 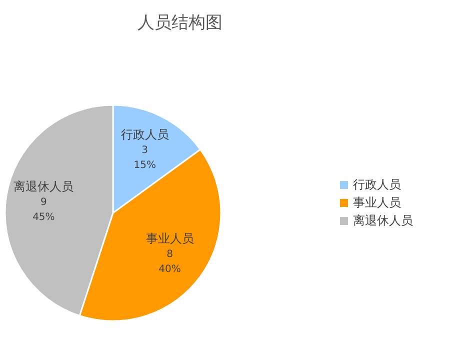 What do you see at coordinates (44, 186) in the screenshot?
I see `slice-label: 离退休人员` at bounding box center [44, 186].